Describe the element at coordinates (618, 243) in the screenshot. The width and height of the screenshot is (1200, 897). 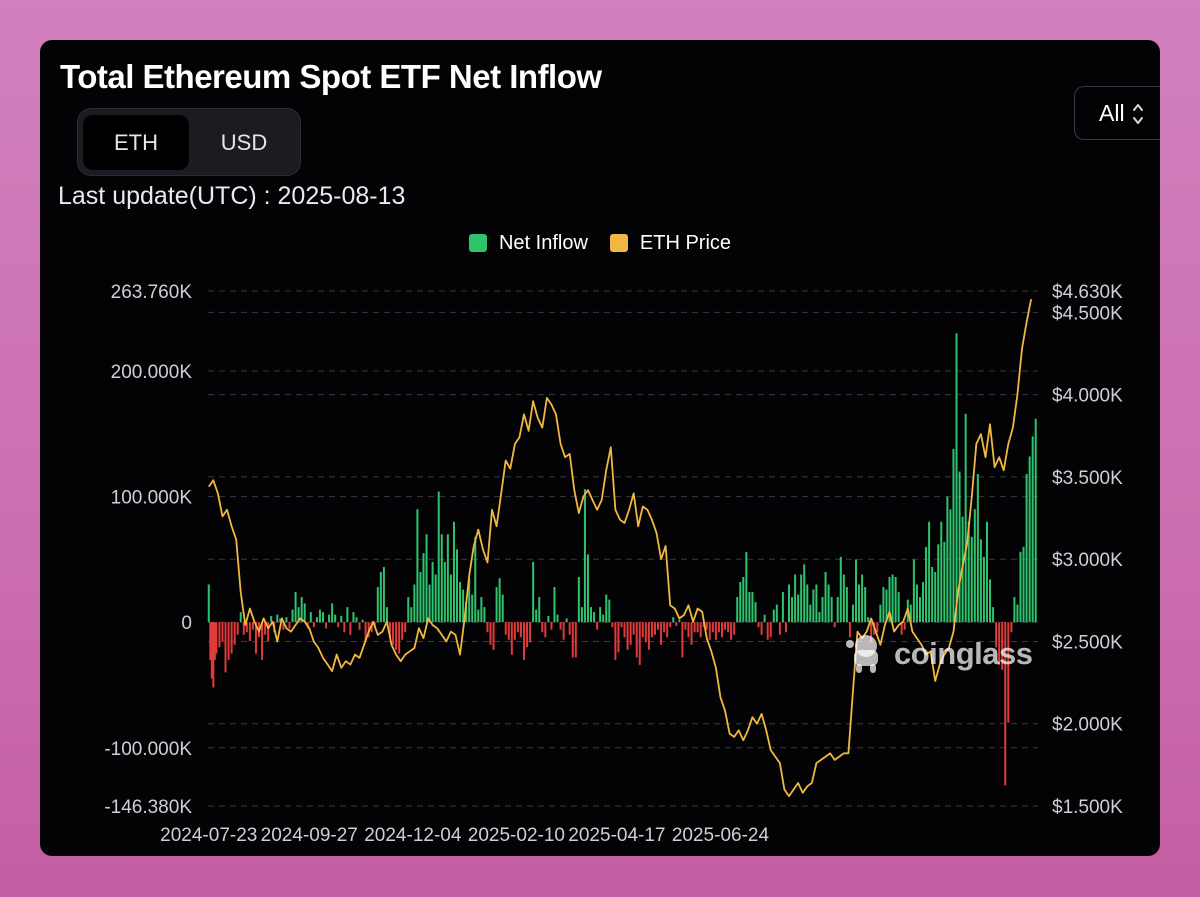
I see `legend-swatch-eth-price` at that location.